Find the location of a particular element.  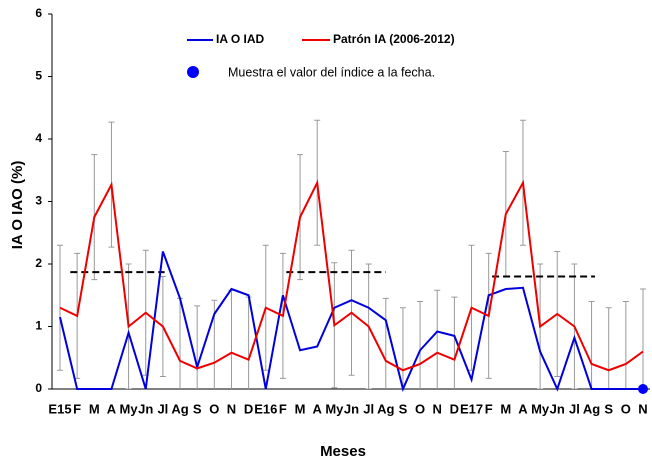

x-tick-label: E15 is located at coordinates (59, 408).